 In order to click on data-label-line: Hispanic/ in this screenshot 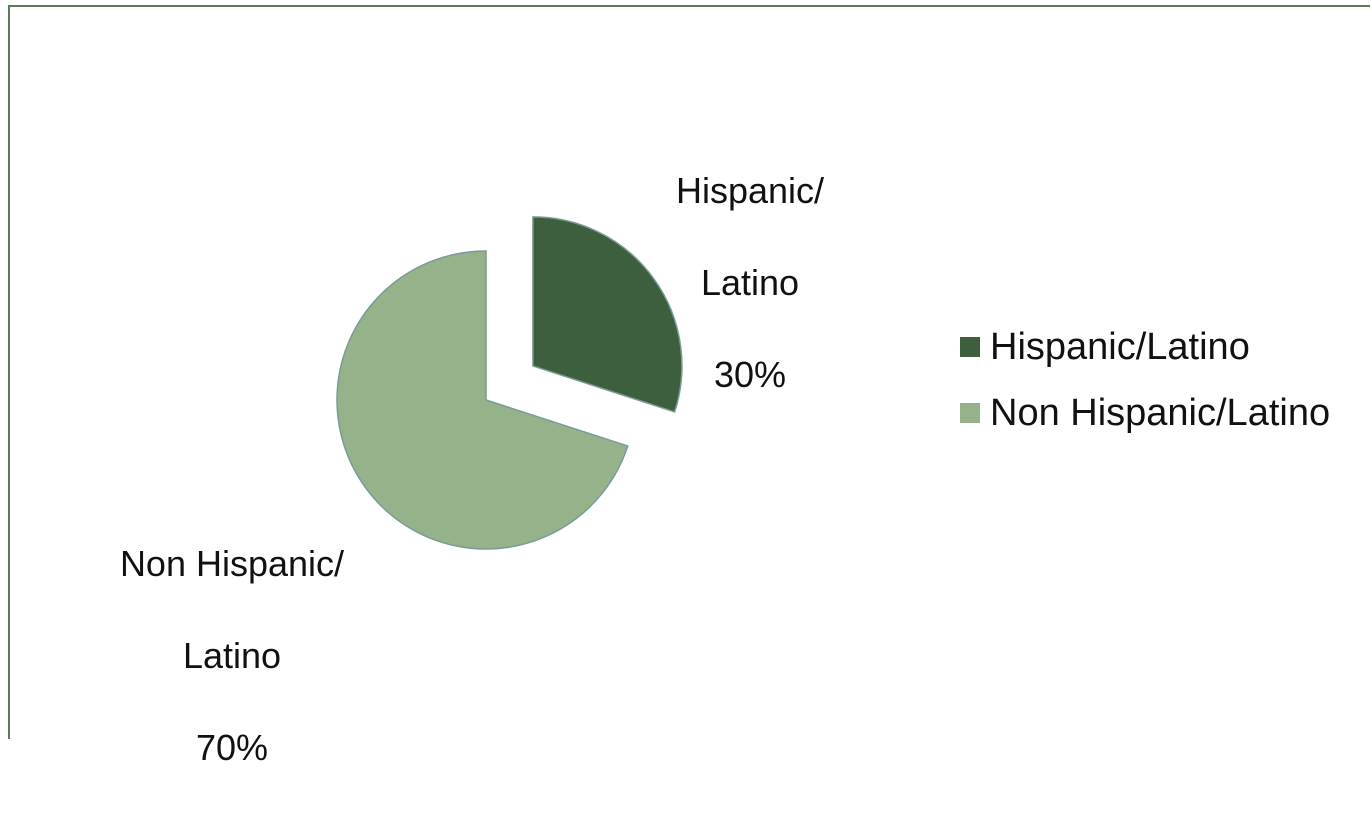, I will do `click(750, 190)`.